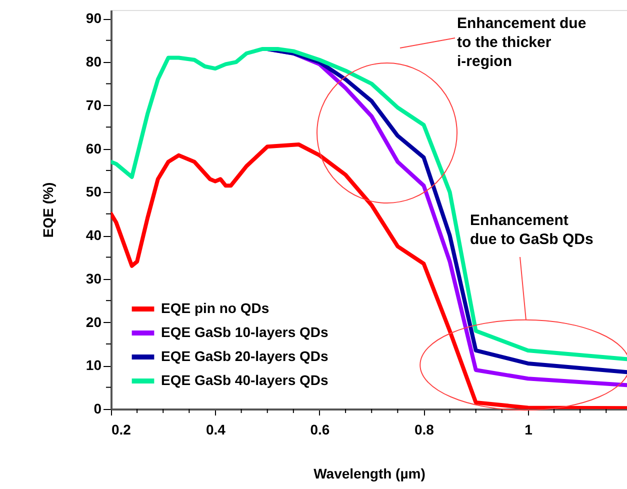 The image size is (627, 489). I want to click on y-tick-label: 40, so click(94, 235).